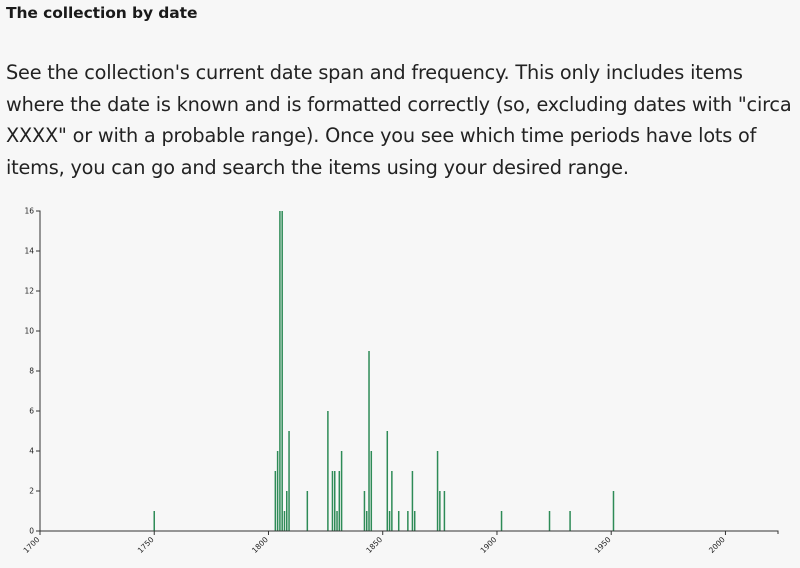 The width and height of the screenshot is (800, 568). Describe the element at coordinates (501, 521) in the screenshot. I see `bar-1902` at that location.